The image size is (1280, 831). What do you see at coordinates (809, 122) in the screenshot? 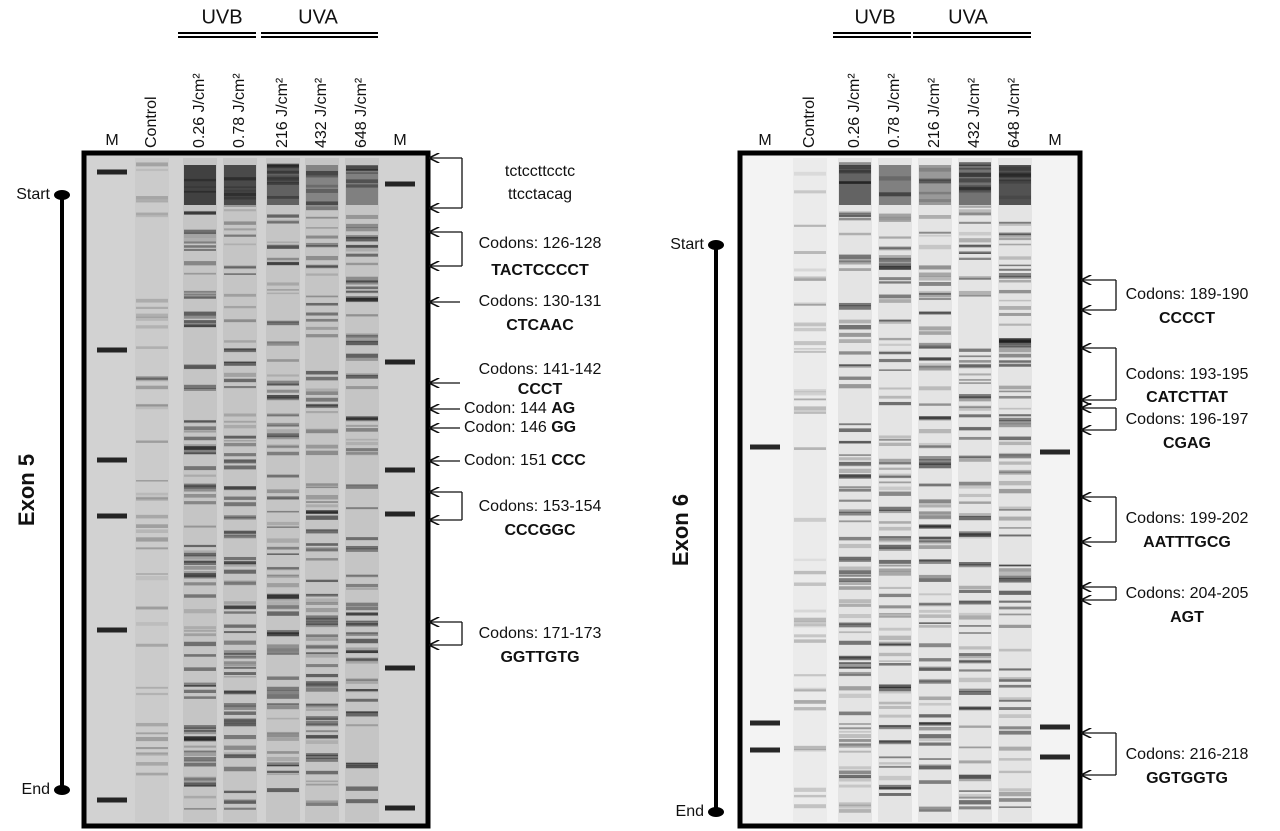
I see `lane-label: Control` at bounding box center [809, 122].